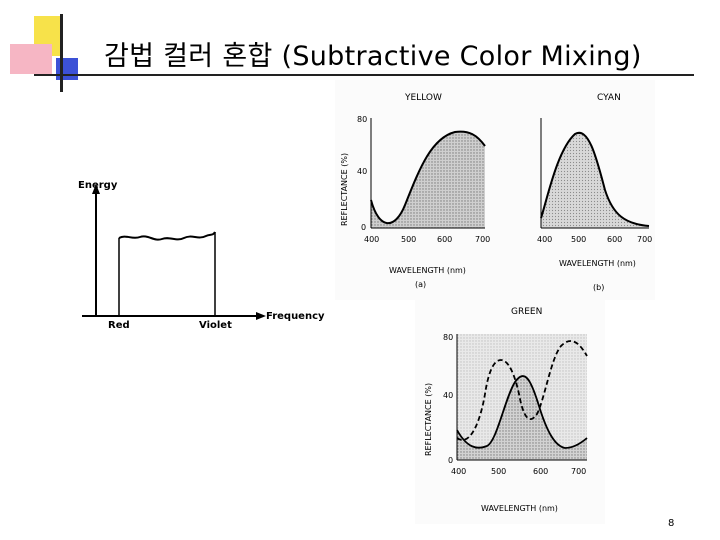  I want to click on cyan-caption: (b), so click(598, 287).